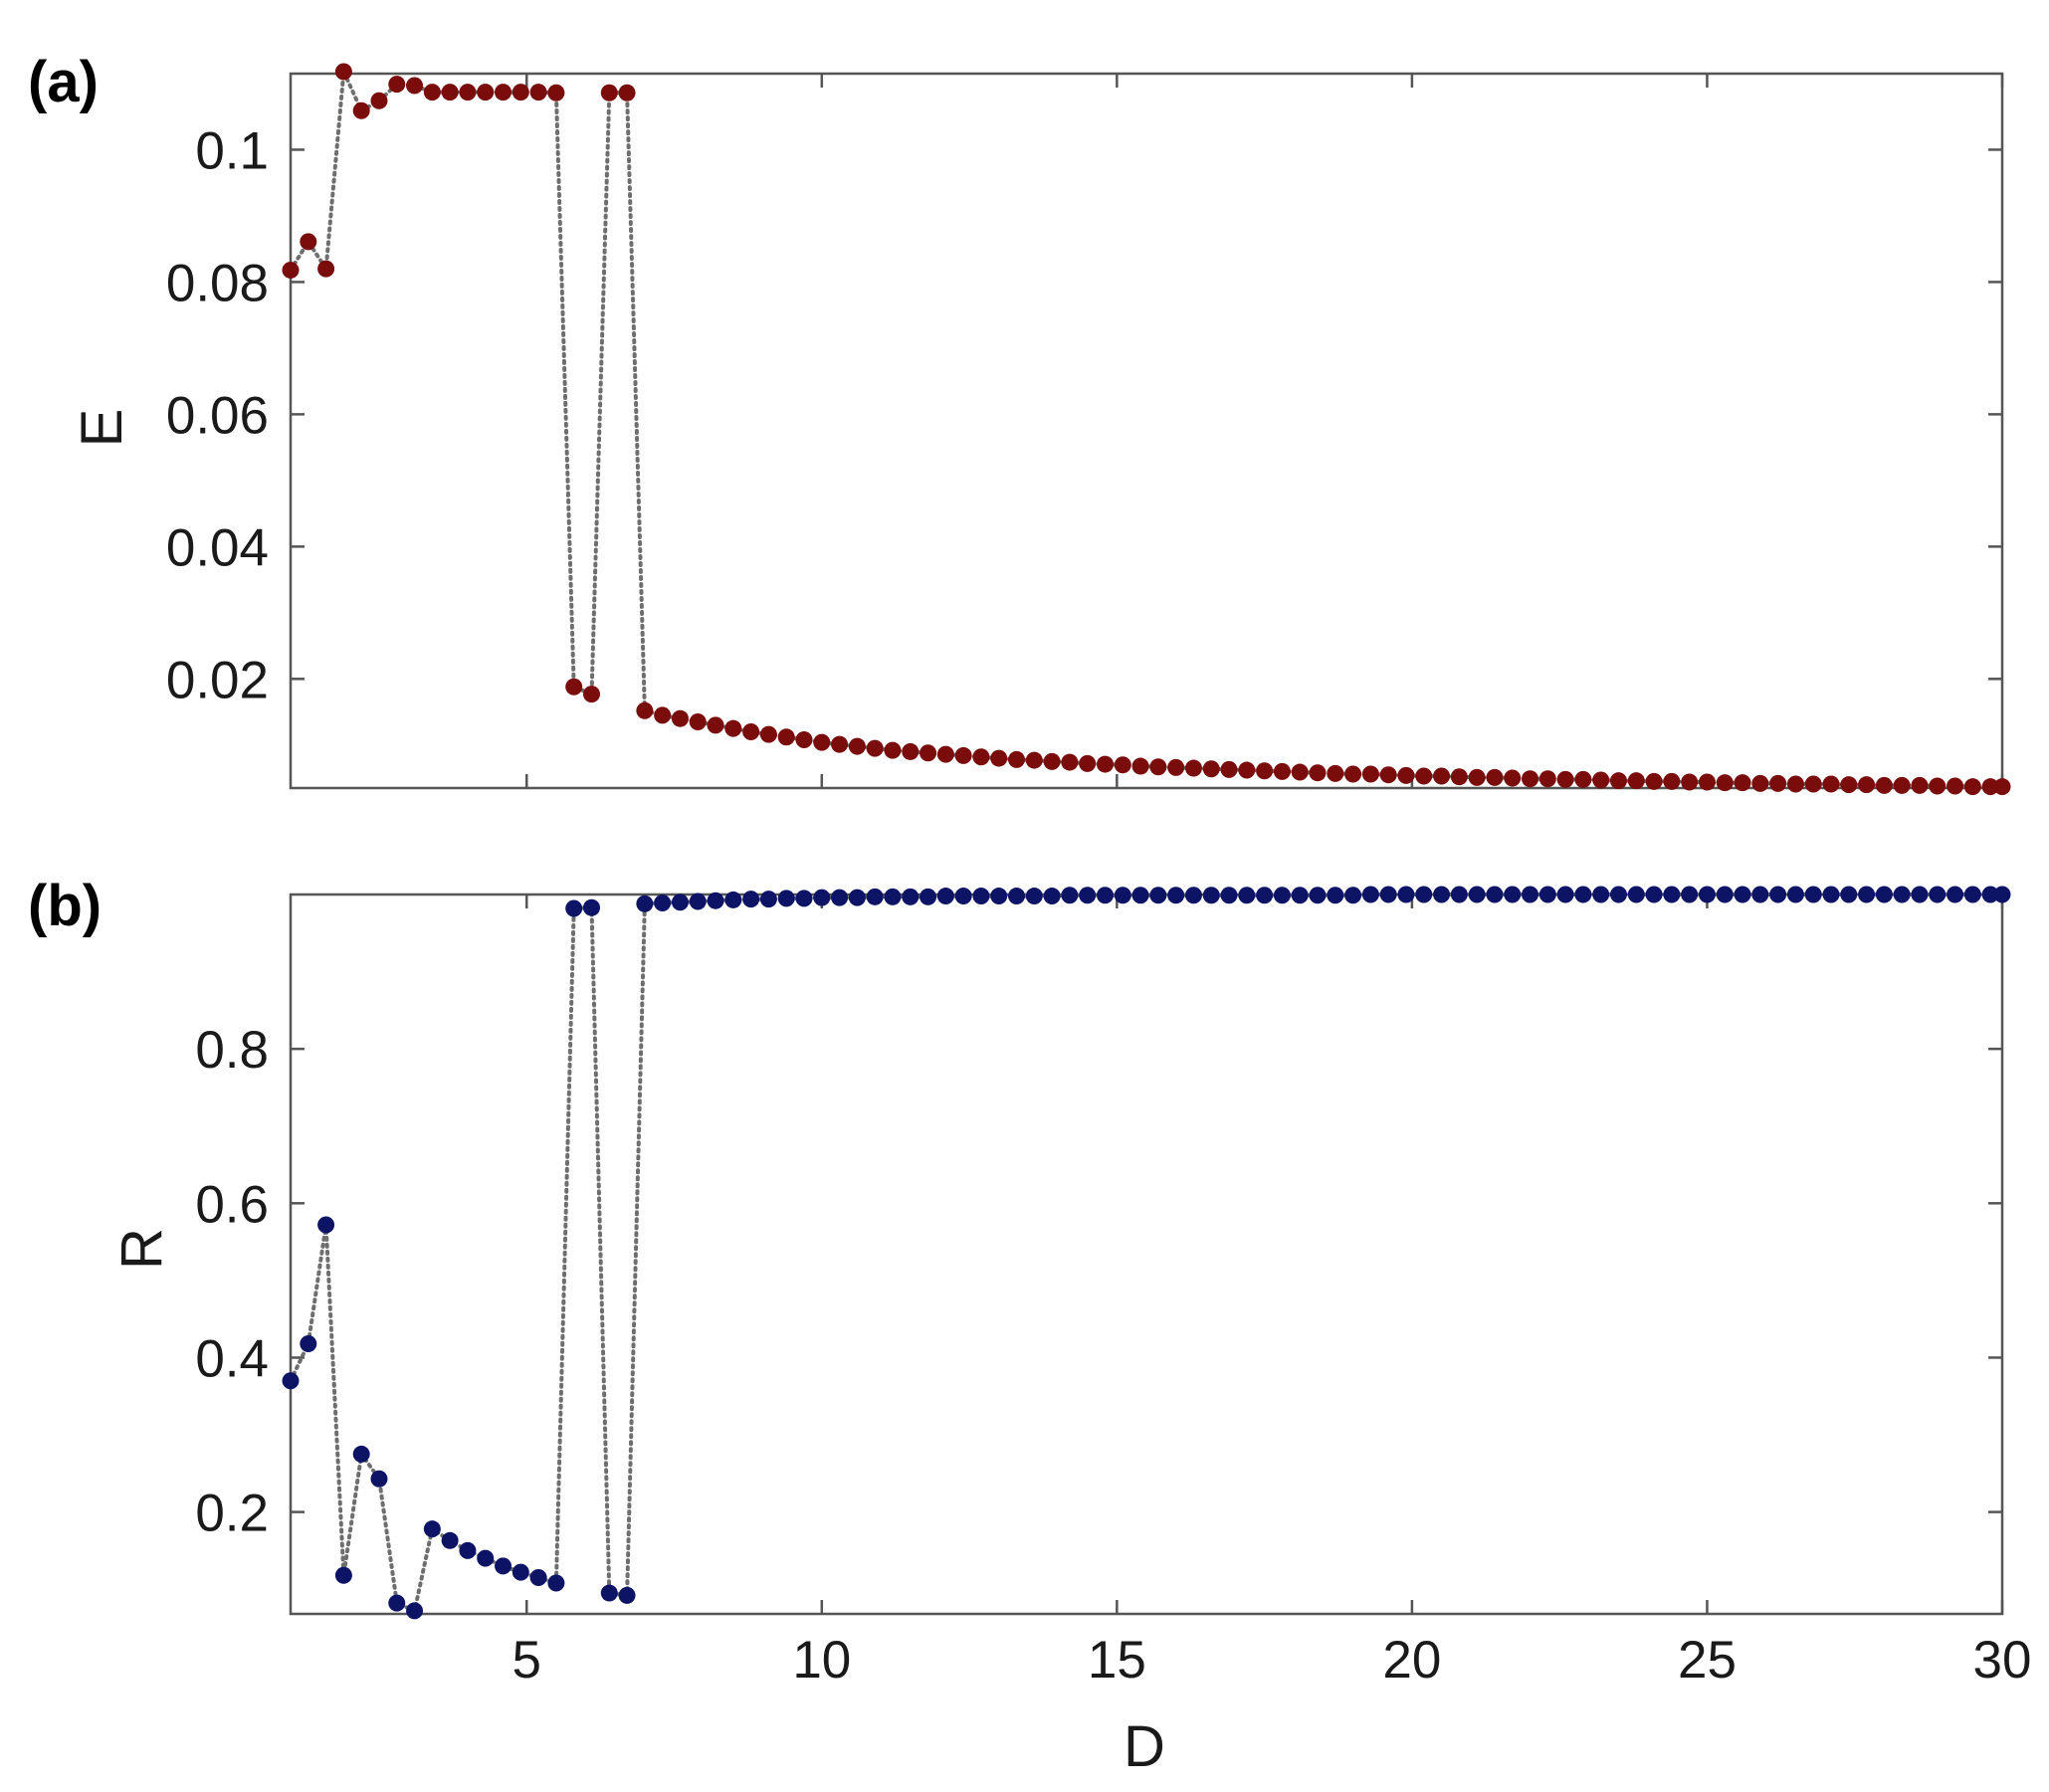 The image size is (2049, 1792). What do you see at coordinates (1117, 1660) in the screenshot?
I see `x-tick-label: 15` at bounding box center [1117, 1660].